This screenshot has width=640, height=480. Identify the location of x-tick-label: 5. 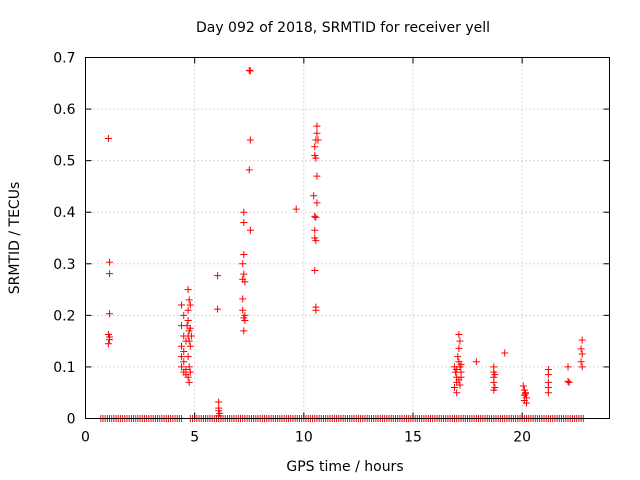
(194, 438).